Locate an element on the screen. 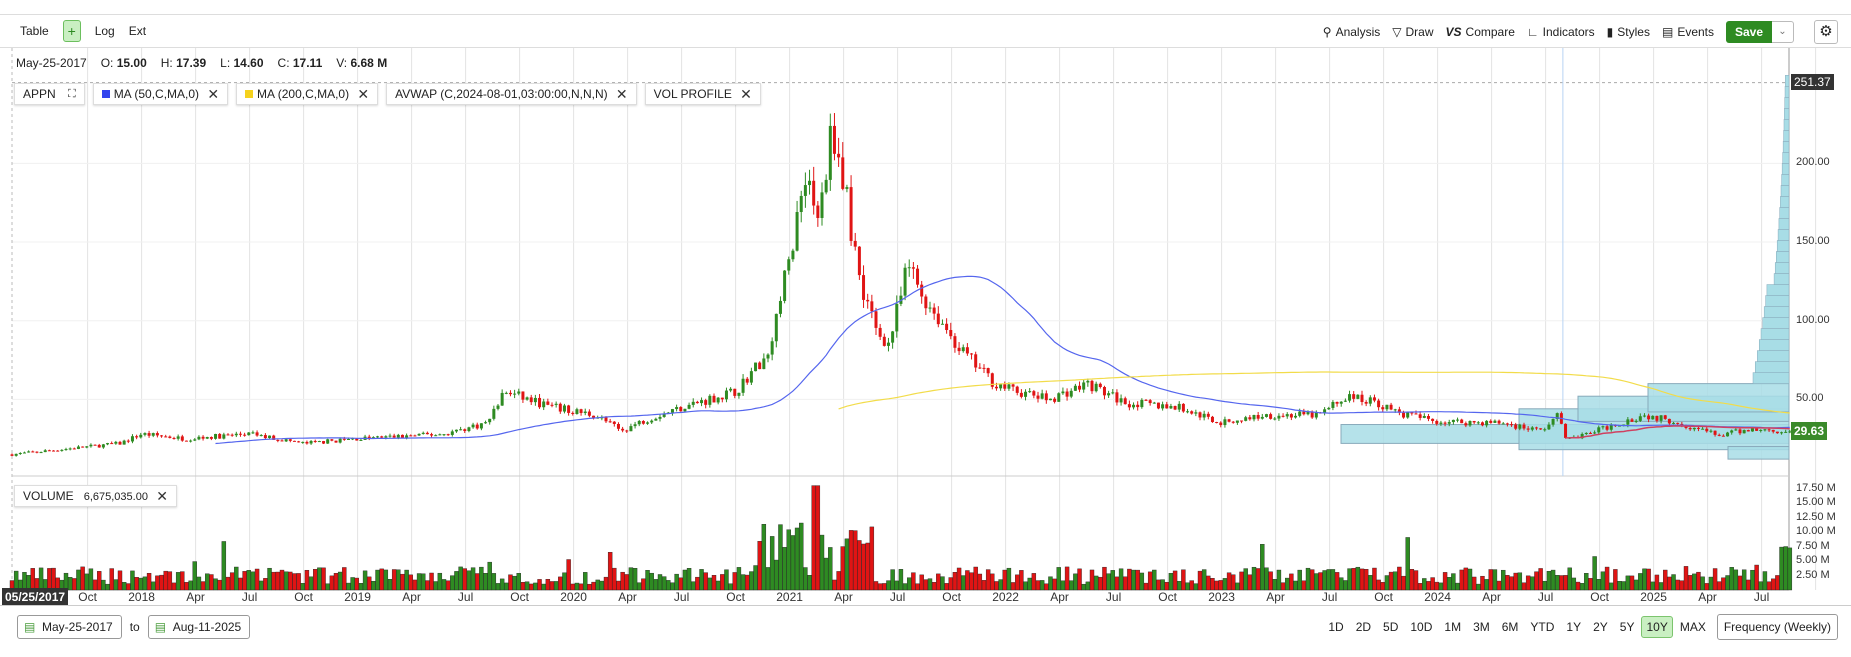 The image size is (1851, 657). crosshair-icon: + is located at coordinates (71, 31).